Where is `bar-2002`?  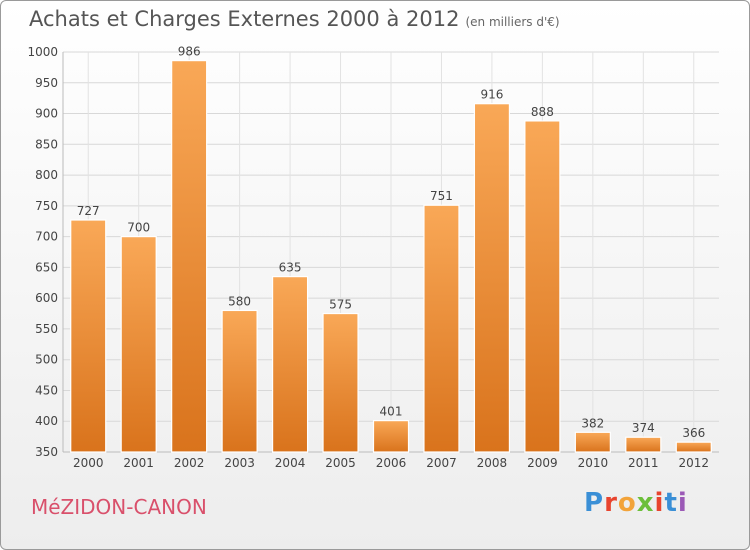 bar-2002 is located at coordinates (189, 256).